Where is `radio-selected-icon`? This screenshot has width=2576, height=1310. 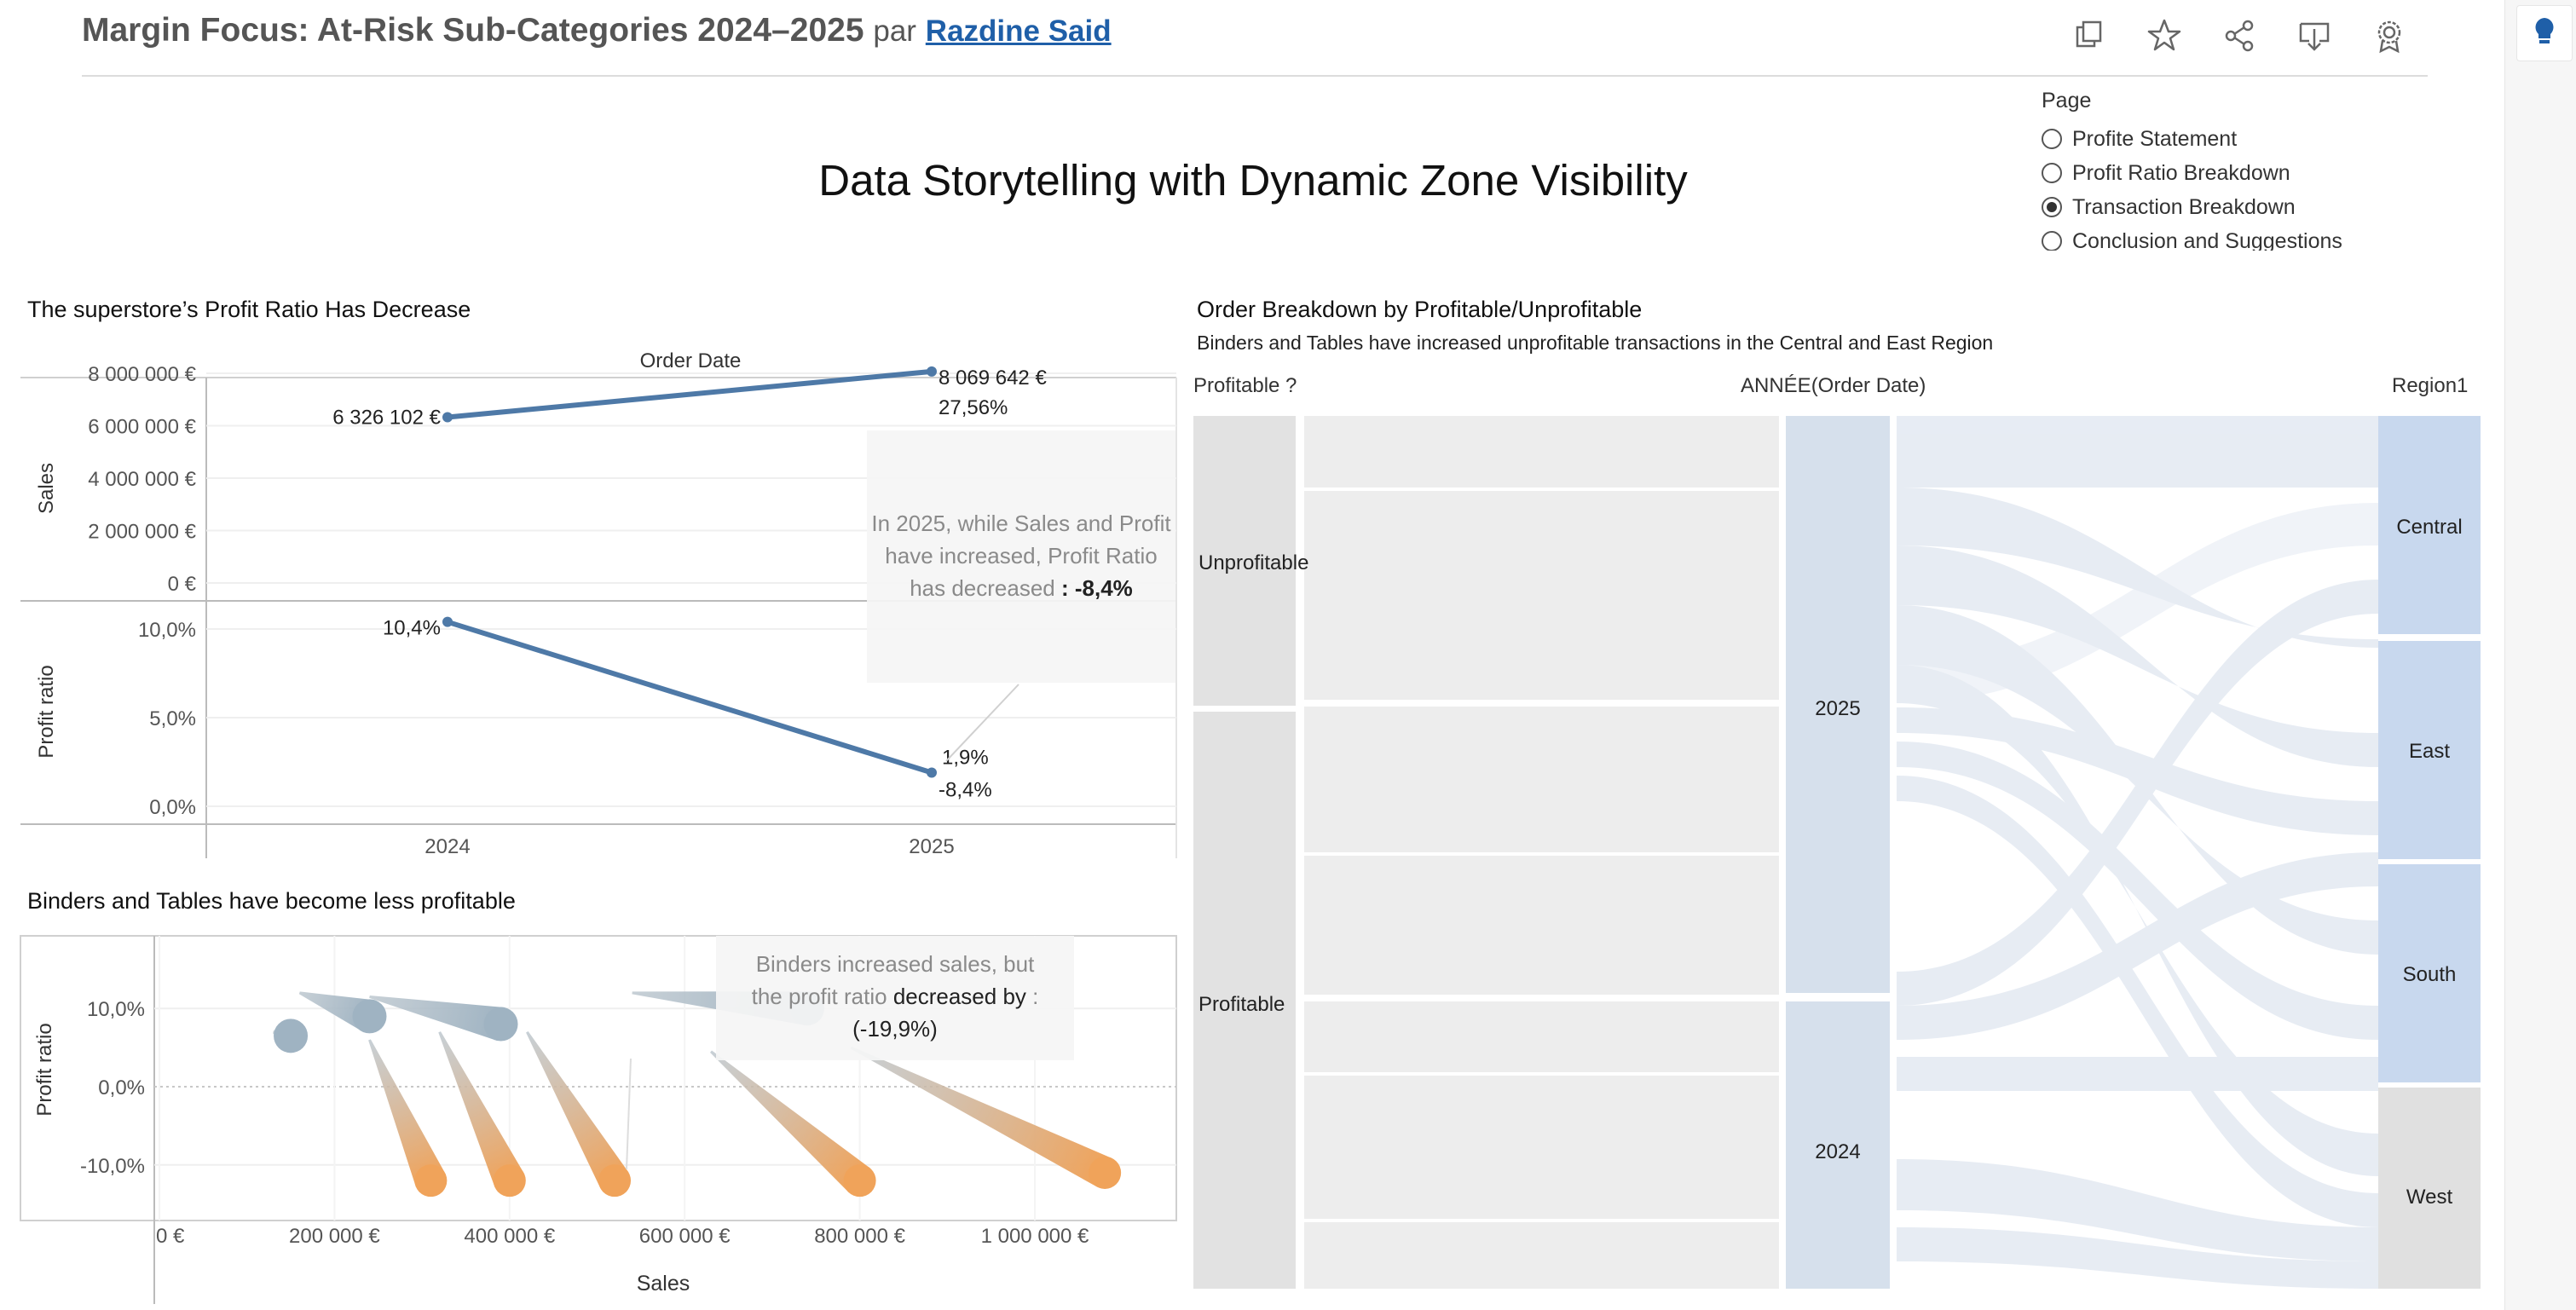
radio-selected-icon is located at coordinates (2052, 207).